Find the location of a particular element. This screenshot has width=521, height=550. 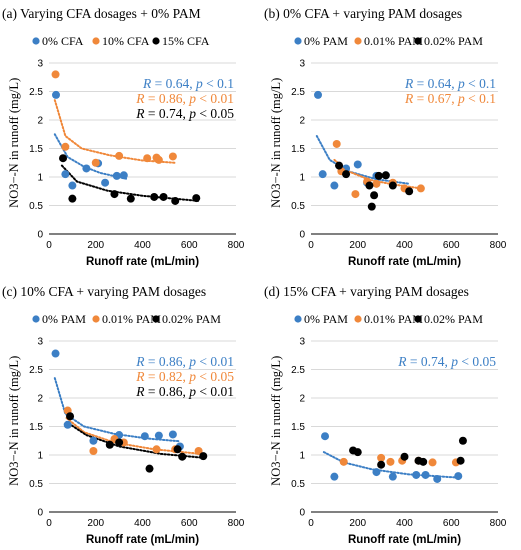

legend-label: 0% CFA is located at coordinates (63, 41).